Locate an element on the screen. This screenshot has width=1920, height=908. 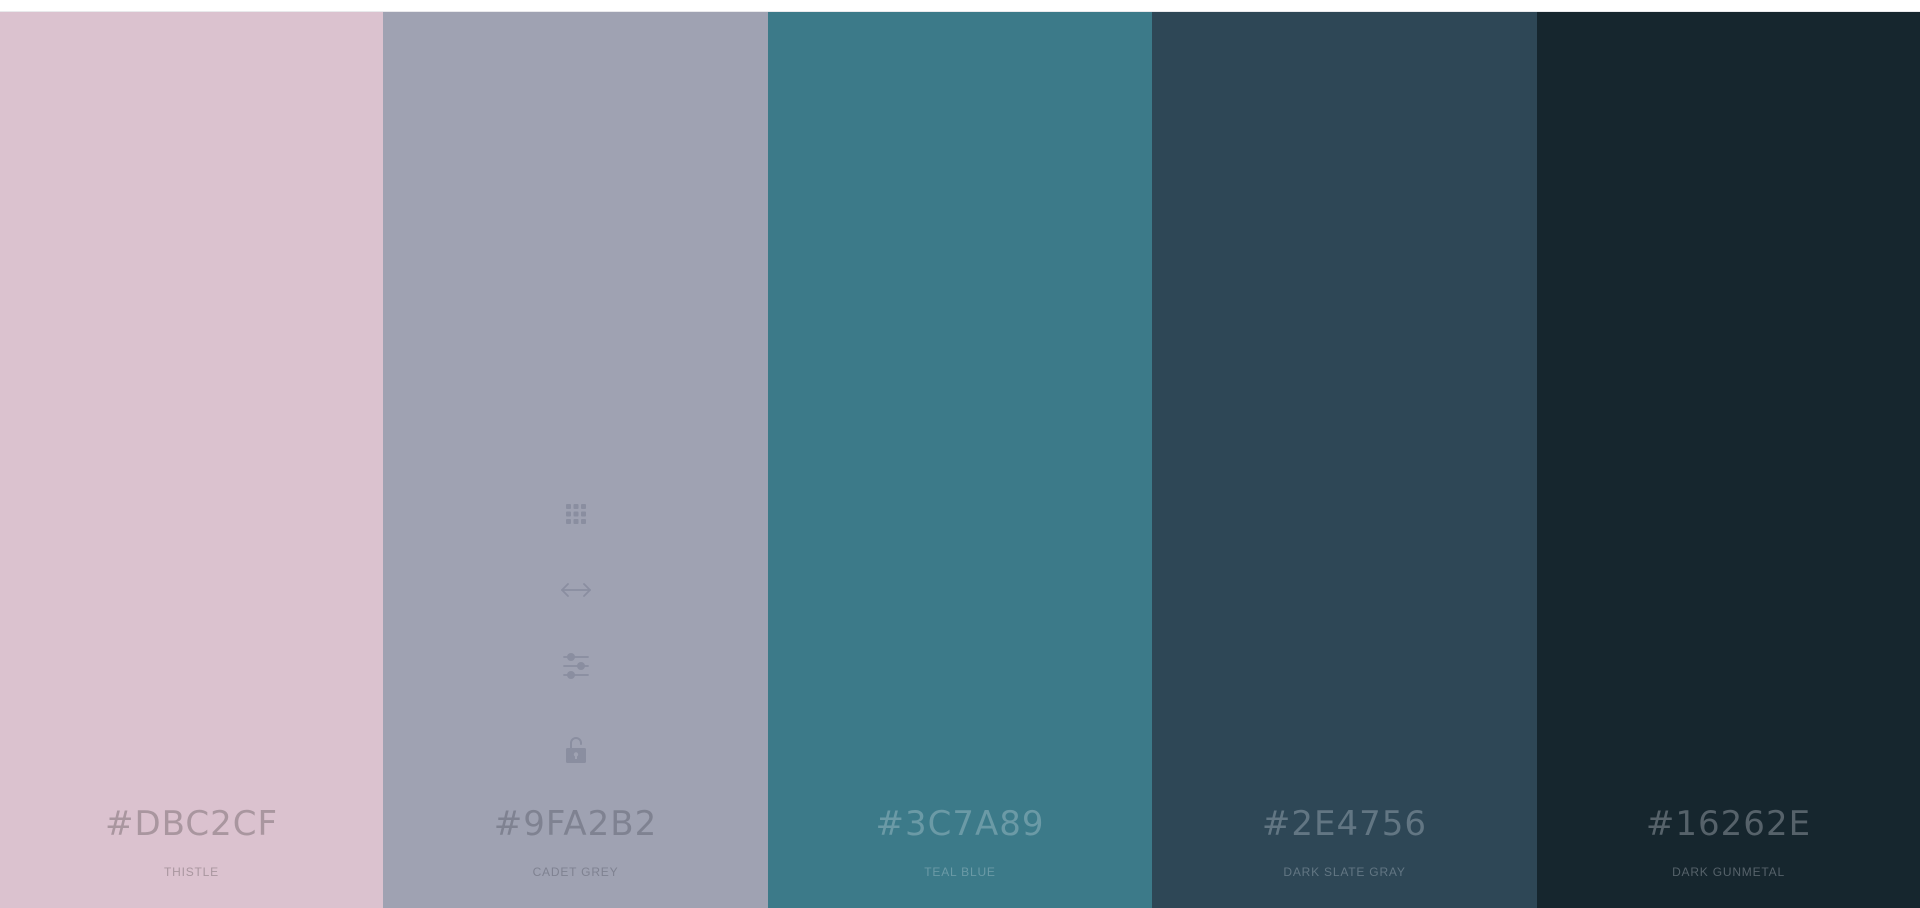
color-name: TEAL BLUE is located at coordinates (960, 872).